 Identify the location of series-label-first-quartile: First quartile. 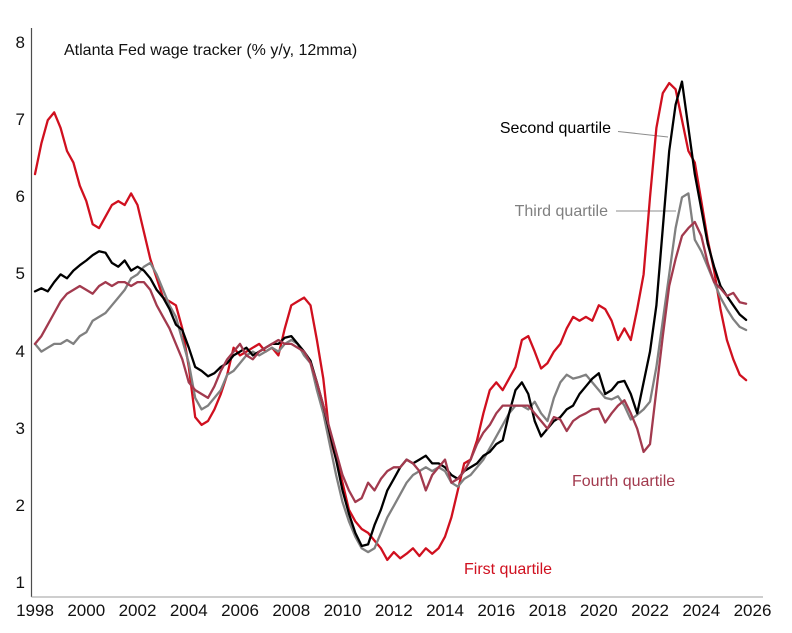
(508, 569).